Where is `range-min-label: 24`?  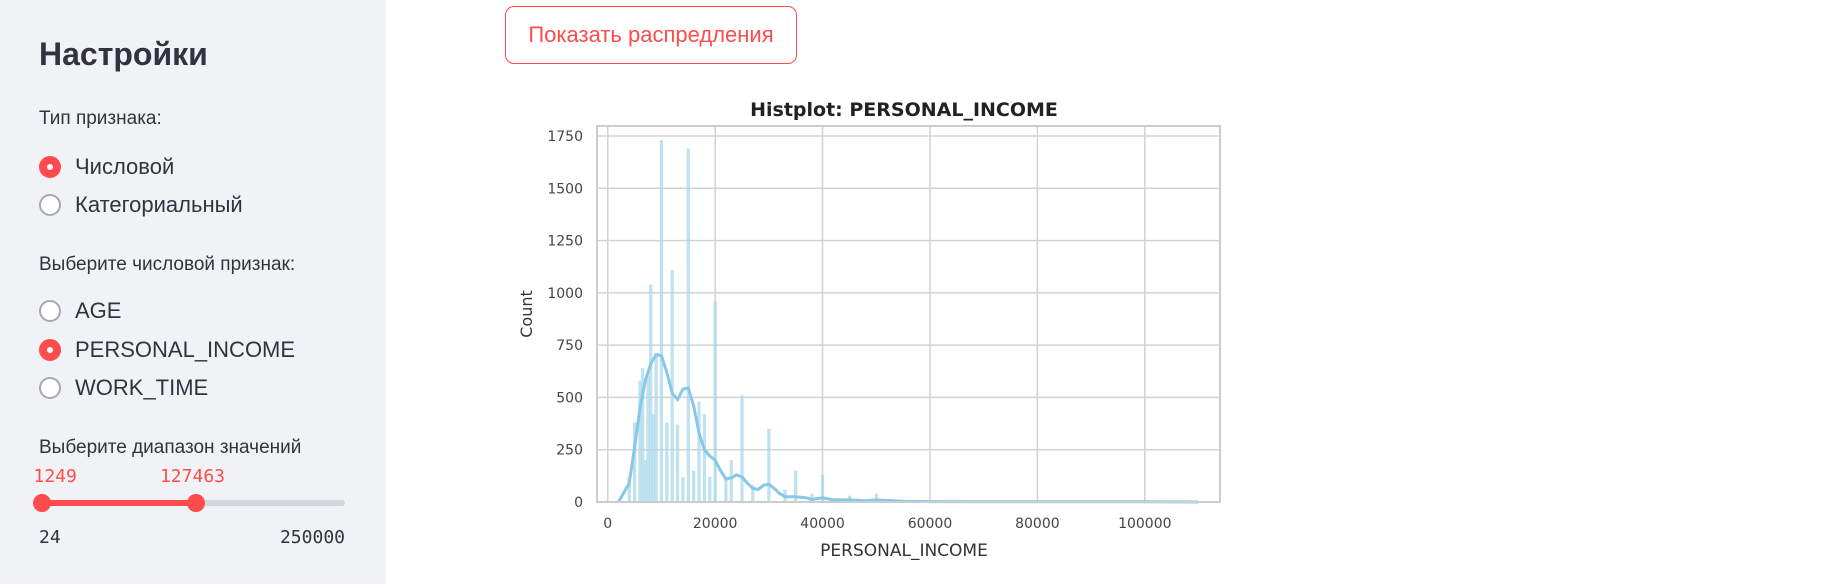 range-min-label: 24 is located at coordinates (50, 537).